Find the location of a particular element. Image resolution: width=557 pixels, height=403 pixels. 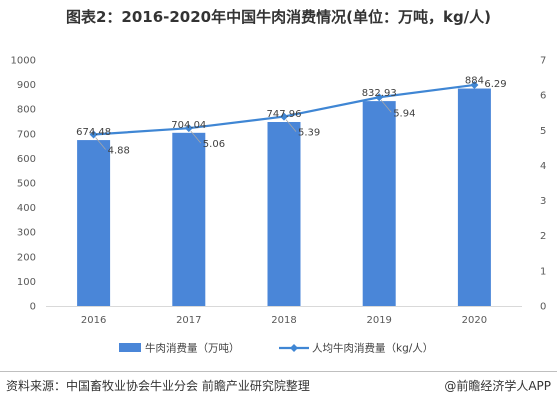

legend-line-label: 人均牛肉消费量（kg/人） is located at coordinates (372, 348).